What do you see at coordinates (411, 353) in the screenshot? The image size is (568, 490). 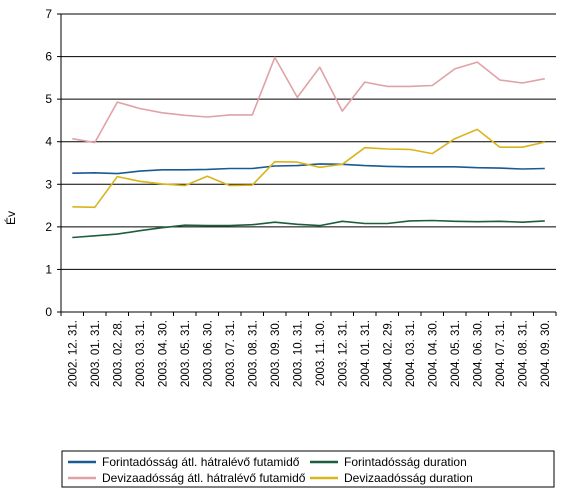 I see `x-tick-label: 2004. 03. 31.` at bounding box center [411, 353].